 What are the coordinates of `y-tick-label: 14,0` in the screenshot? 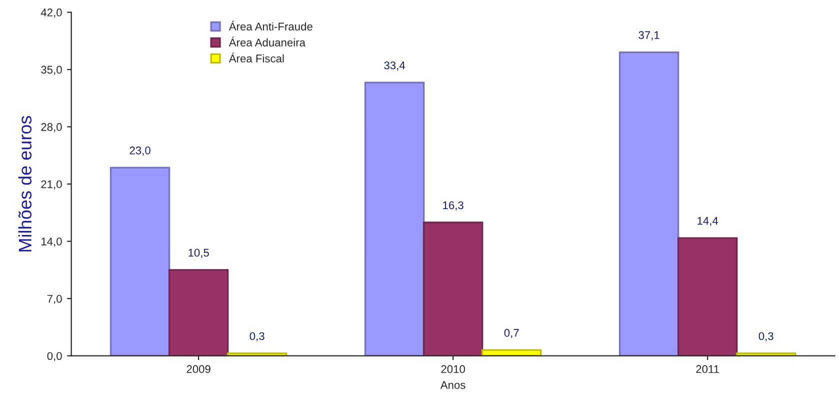 It's located at (52, 242).